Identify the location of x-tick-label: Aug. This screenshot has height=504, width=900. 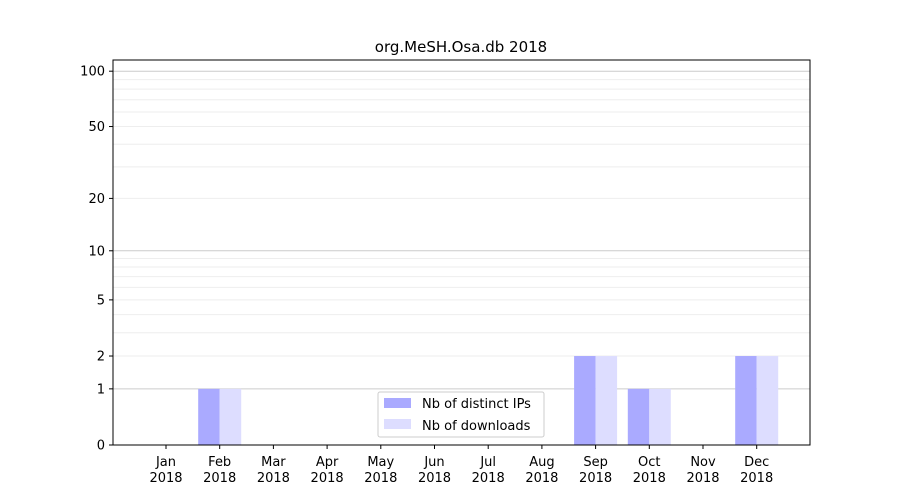
(541, 462).